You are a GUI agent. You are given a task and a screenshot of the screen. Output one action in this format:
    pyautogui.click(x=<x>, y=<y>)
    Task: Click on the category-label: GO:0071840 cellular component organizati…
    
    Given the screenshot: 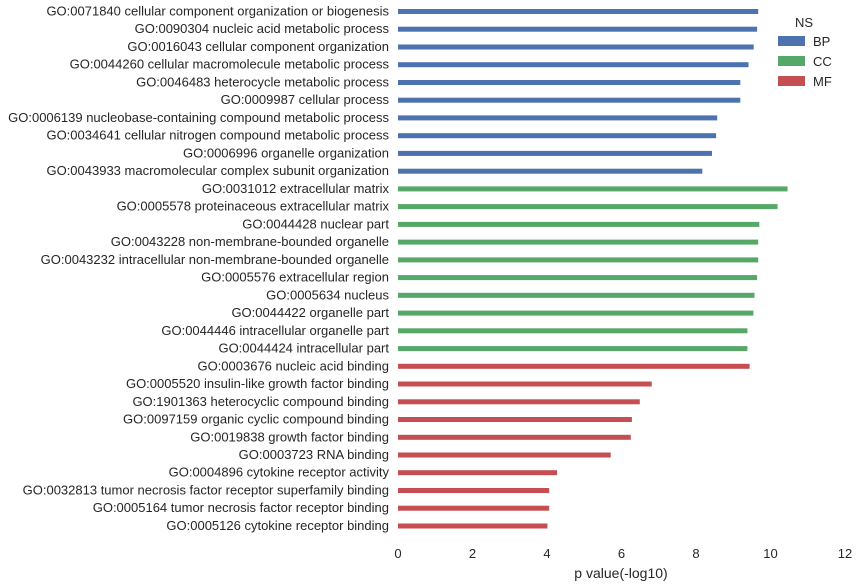 What is the action you would take?
    pyautogui.click(x=217, y=11)
    